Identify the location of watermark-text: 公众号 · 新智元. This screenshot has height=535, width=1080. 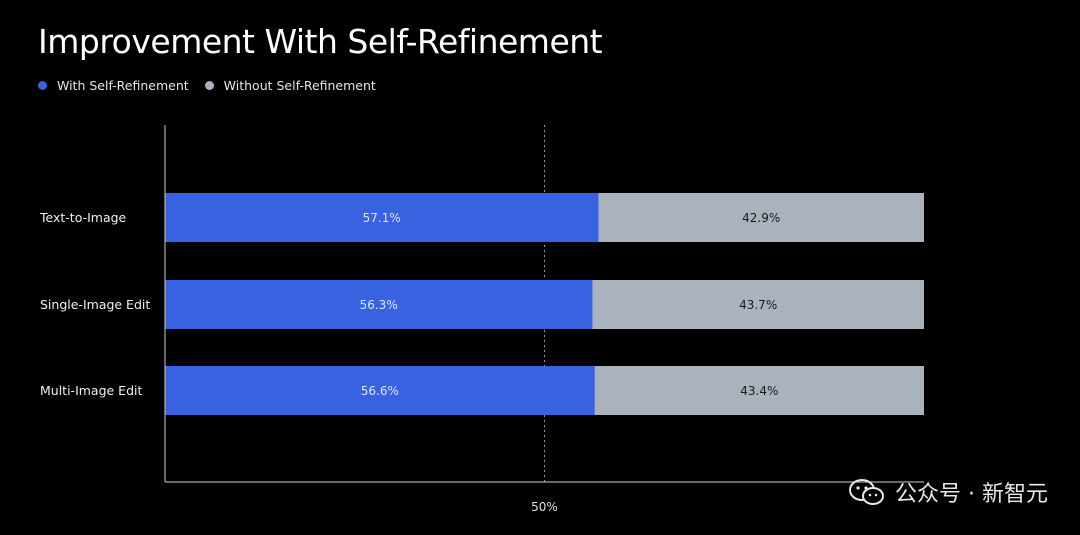
(971, 494).